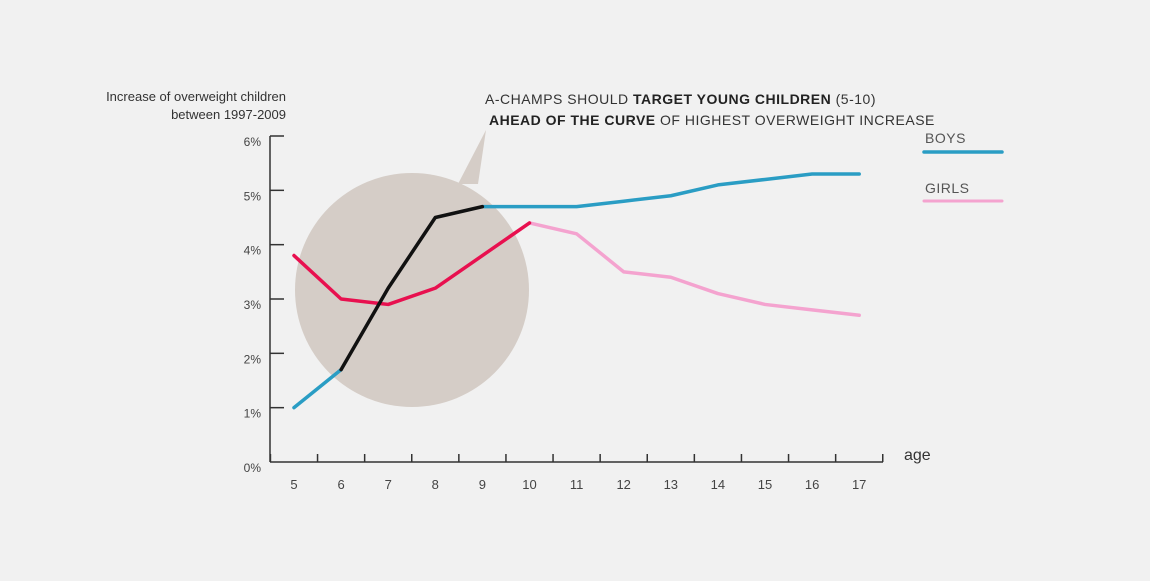 The height and width of the screenshot is (581, 1150). I want to click on annotation-line-2-post: OF HIGHEST OVERWEIGHT INCREASE, so click(795, 120).